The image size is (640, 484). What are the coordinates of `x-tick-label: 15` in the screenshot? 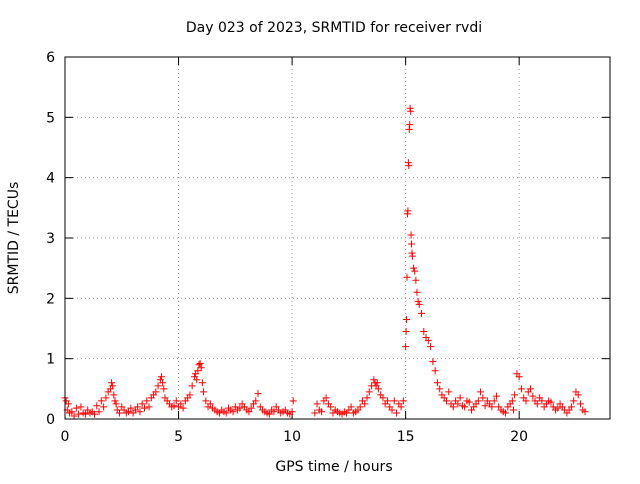 It's located at (406, 437).